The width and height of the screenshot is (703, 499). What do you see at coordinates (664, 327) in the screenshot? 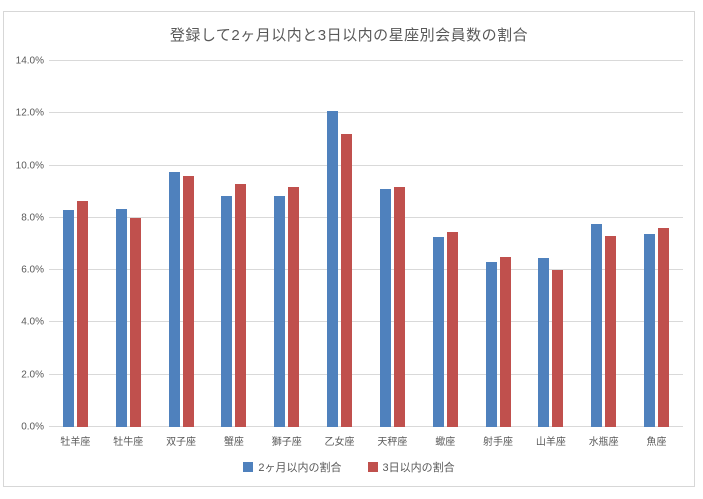
I see `bar-series1-cat11` at bounding box center [664, 327].